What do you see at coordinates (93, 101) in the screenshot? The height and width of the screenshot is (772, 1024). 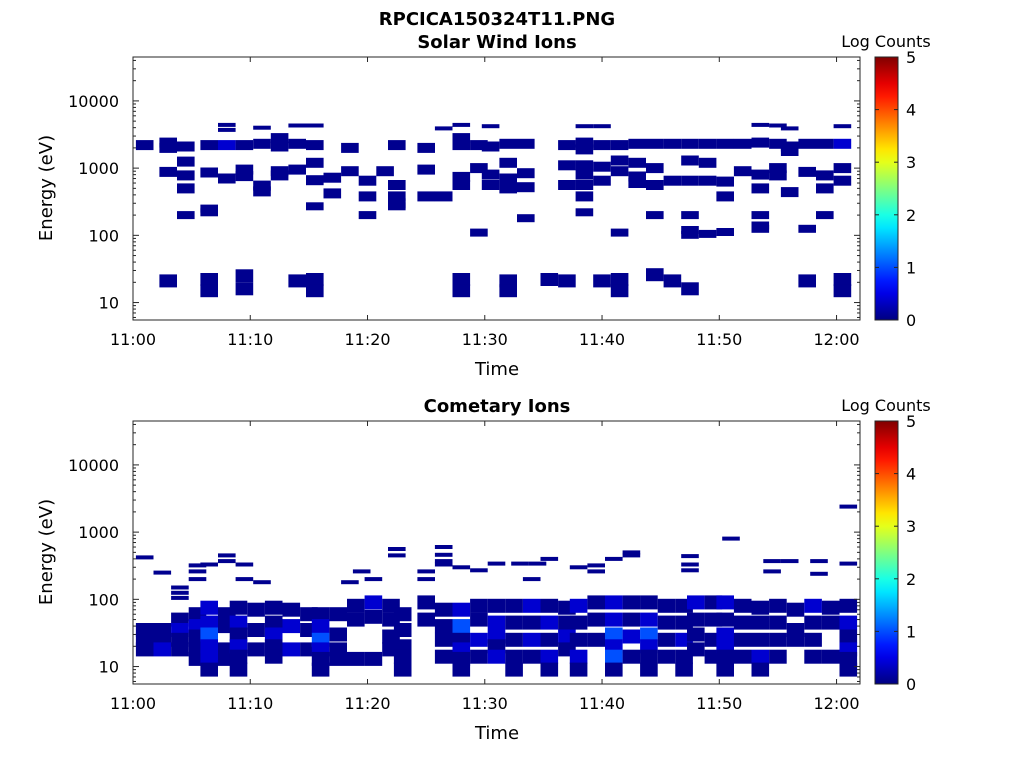 I see `y-tick-label: 10000` at bounding box center [93, 101].